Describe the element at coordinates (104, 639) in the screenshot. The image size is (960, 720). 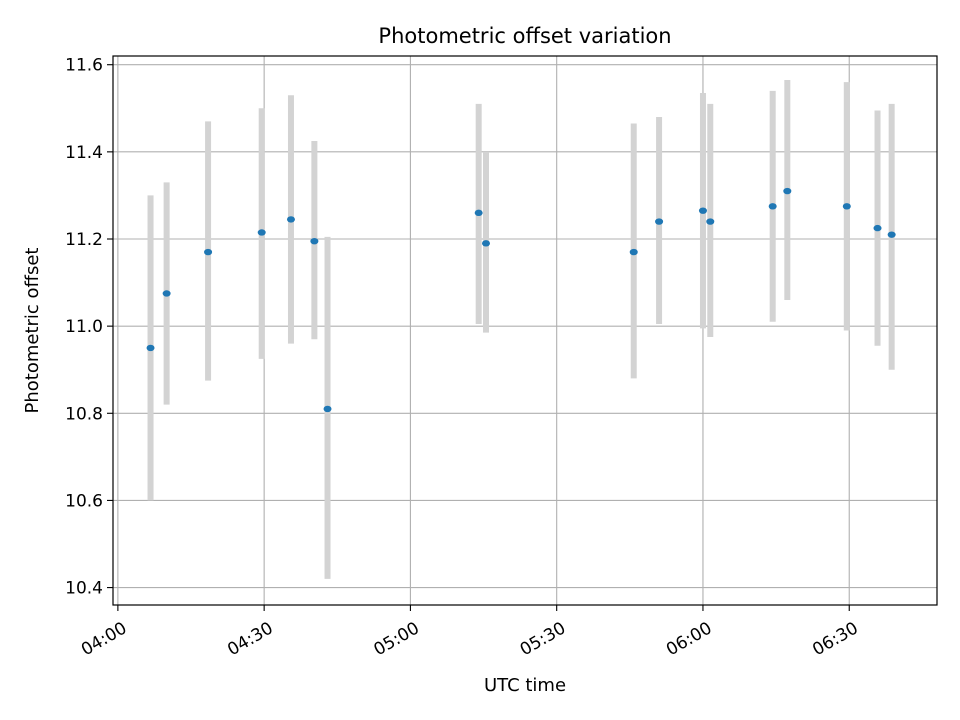
I see `x-tick-label: 04:00` at that location.